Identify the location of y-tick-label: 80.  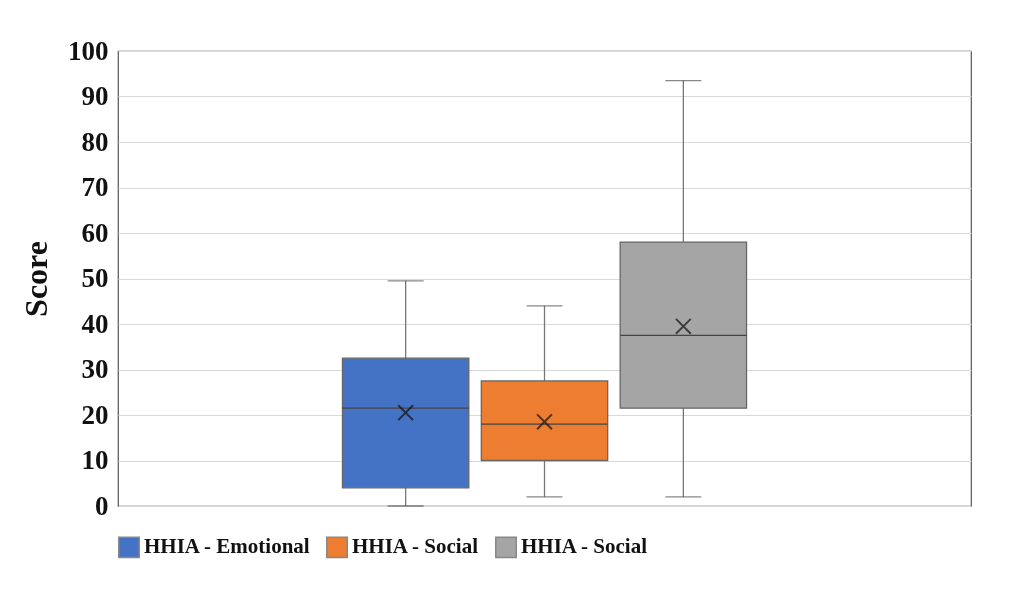
(95, 141).